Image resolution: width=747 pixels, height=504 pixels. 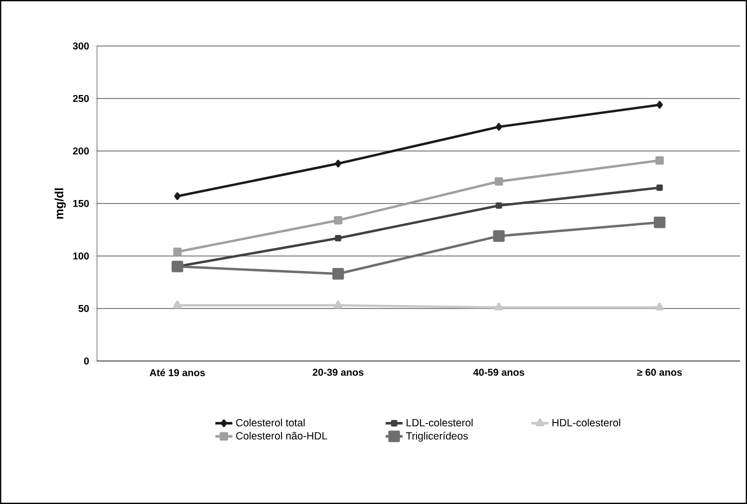 I want to click on legend-label: HDL-colesterol, so click(x=586, y=422).